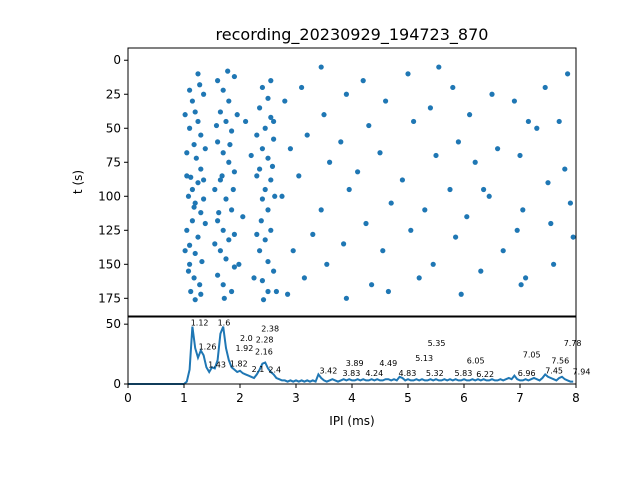  Describe the element at coordinates (388, 363) in the screenshot. I see `peak-label: 4.49` at that location.